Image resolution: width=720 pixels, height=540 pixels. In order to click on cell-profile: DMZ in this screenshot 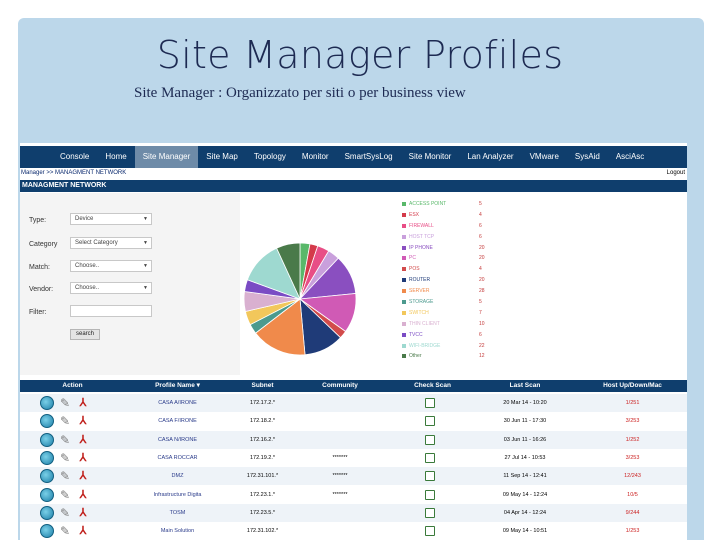, I will do `click(177, 476)`.